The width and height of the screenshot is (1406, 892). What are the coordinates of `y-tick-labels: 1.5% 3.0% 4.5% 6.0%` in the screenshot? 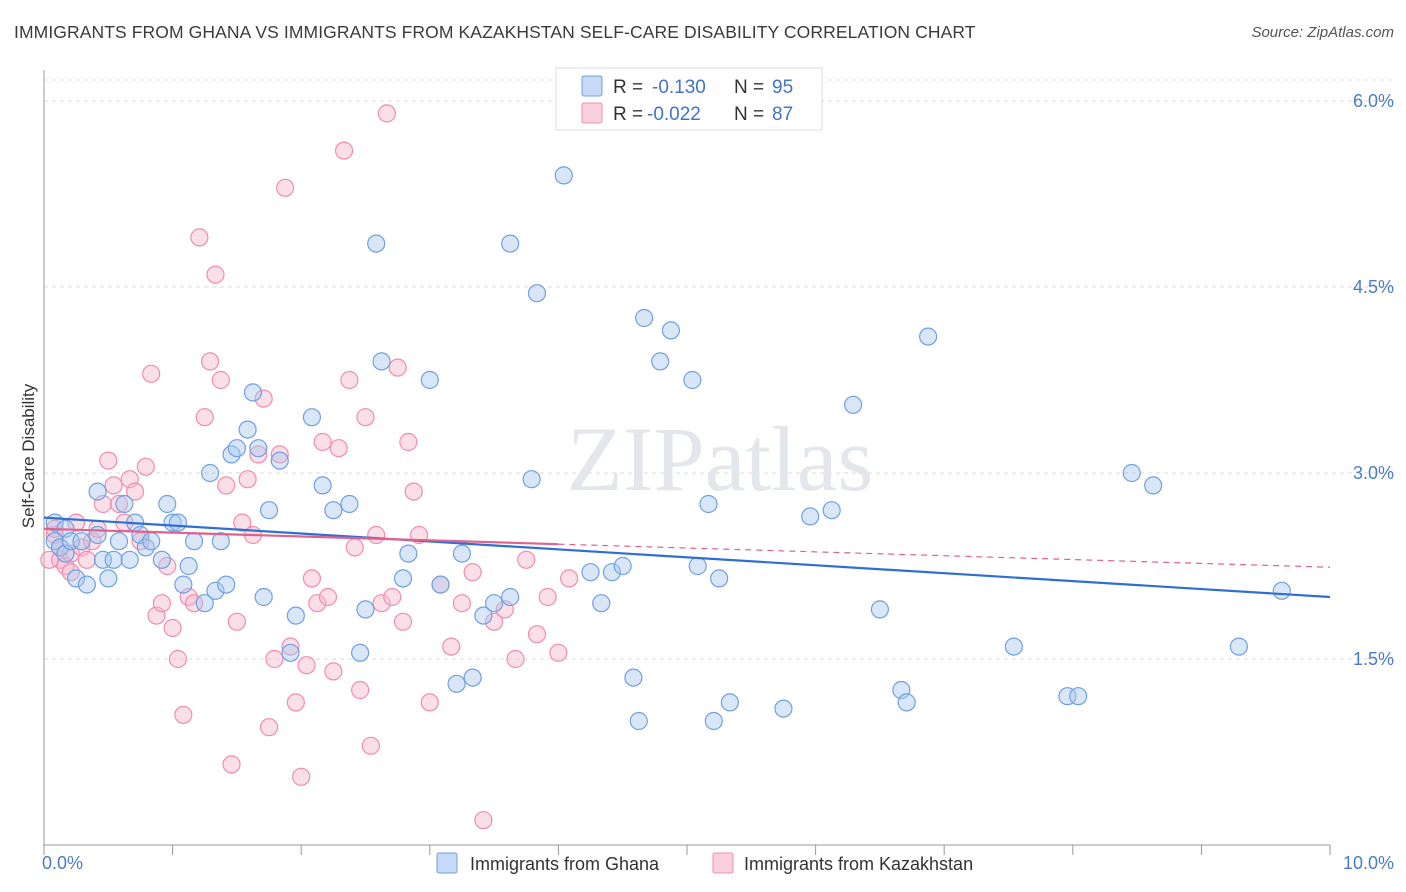 It's located at (1373, 380).